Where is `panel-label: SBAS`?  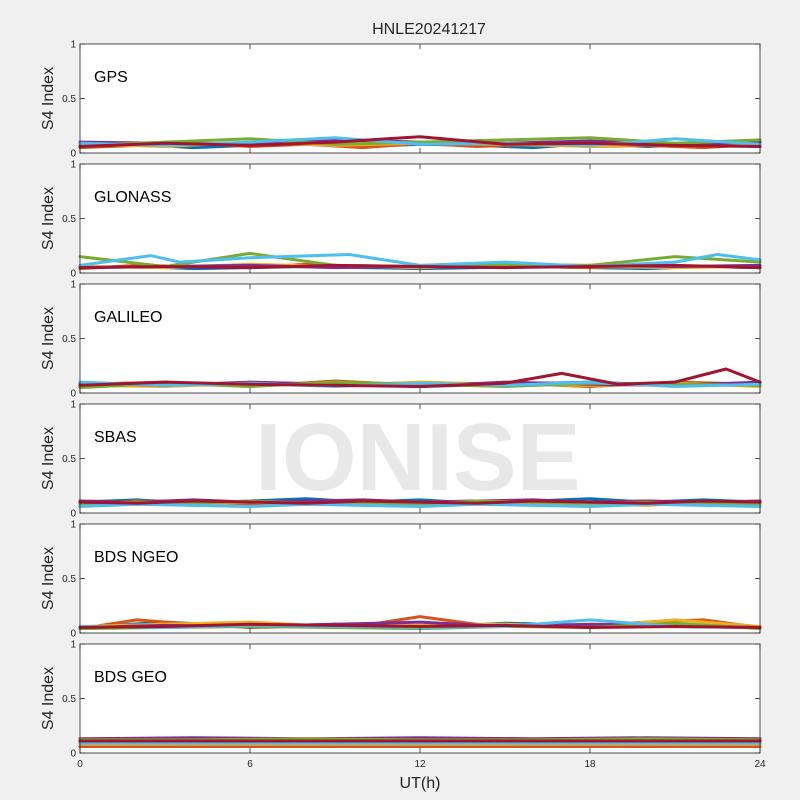
panel-label: SBAS is located at coordinates (115, 437).